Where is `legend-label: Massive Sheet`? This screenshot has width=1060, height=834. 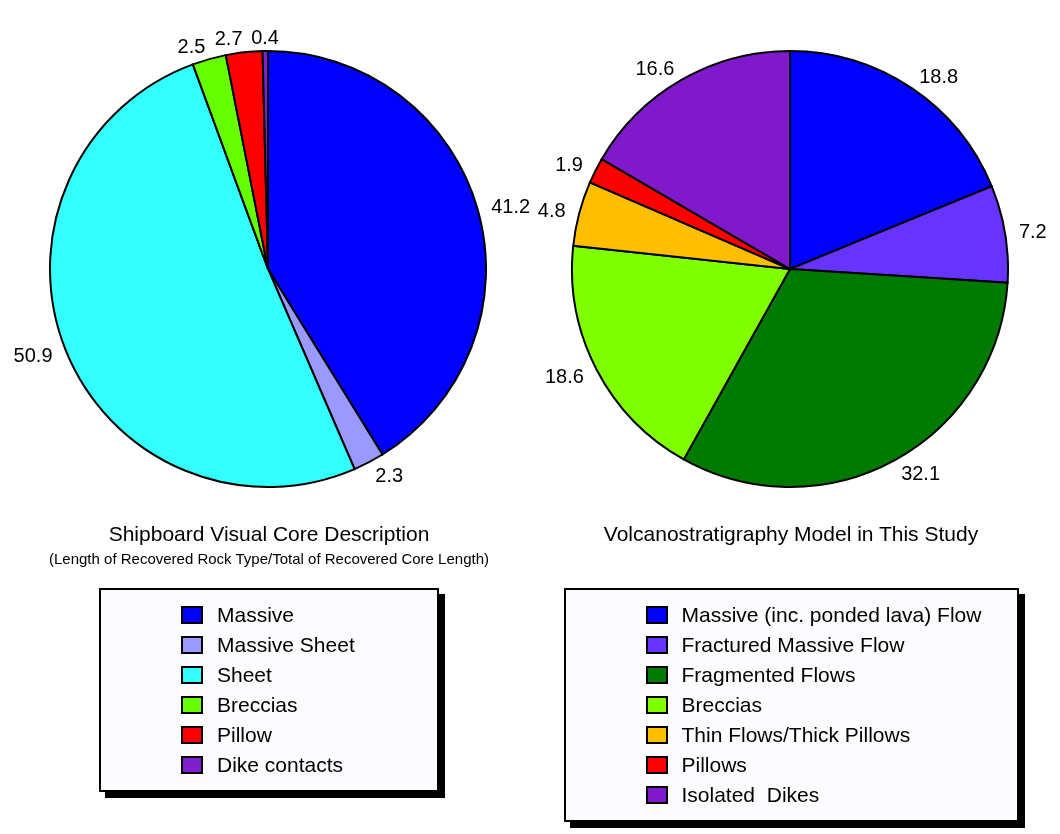 legend-label: Massive Sheet is located at coordinates (286, 645).